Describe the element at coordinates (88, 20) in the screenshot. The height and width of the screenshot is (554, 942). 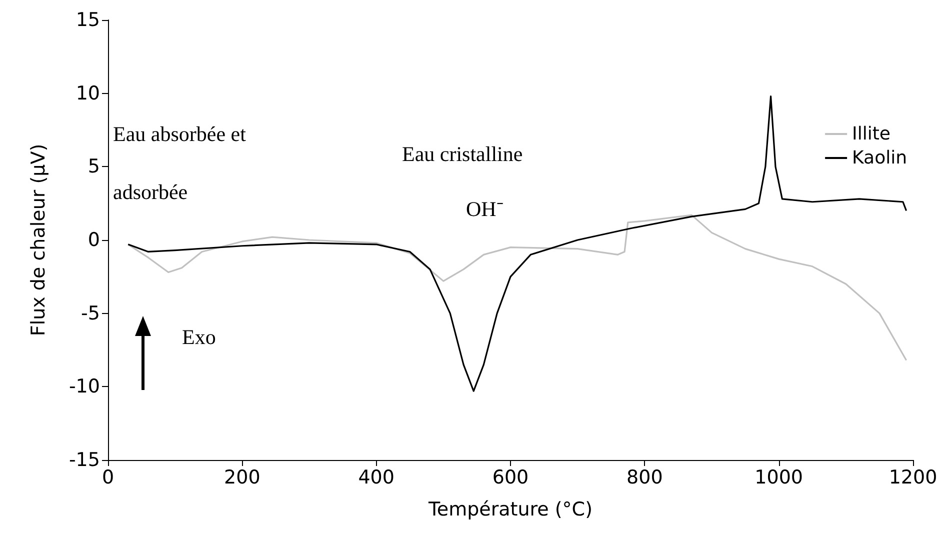
I see `y-tick-label: 15` at that location.